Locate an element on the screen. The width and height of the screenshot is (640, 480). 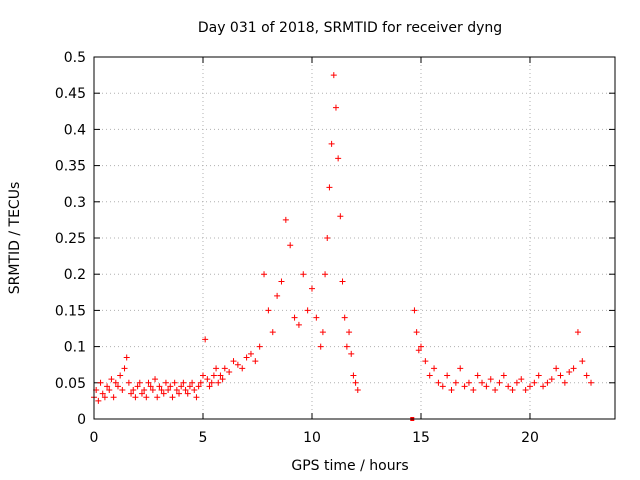
y-axis-label: SRMTID / TECUs is located at coordinates (15, 238).